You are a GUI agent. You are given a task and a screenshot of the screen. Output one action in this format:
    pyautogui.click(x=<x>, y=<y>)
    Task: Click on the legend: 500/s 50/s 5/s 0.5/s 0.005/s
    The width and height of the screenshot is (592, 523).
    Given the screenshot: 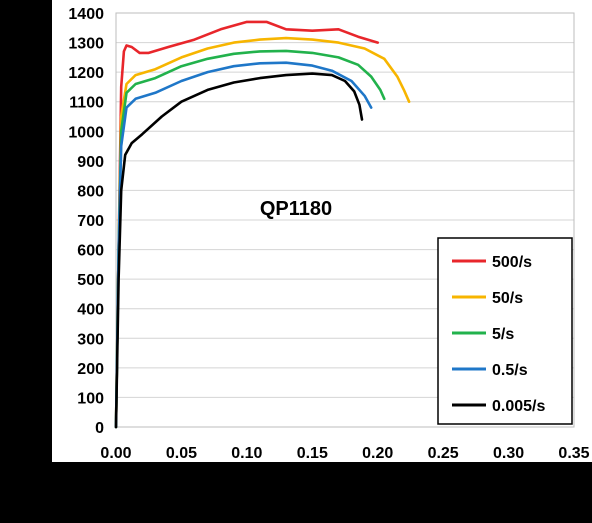 What is the action you would take?
    pyautogui.click(x=505, y=331)
    